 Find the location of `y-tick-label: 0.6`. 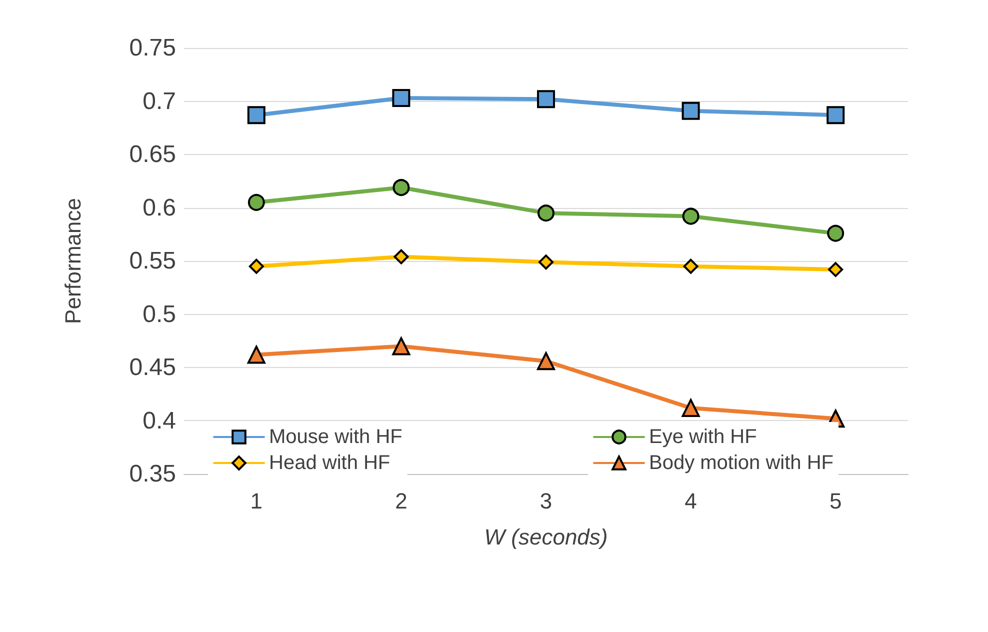

y-tick-label: 0.6 is located at coordinates (159, 208).